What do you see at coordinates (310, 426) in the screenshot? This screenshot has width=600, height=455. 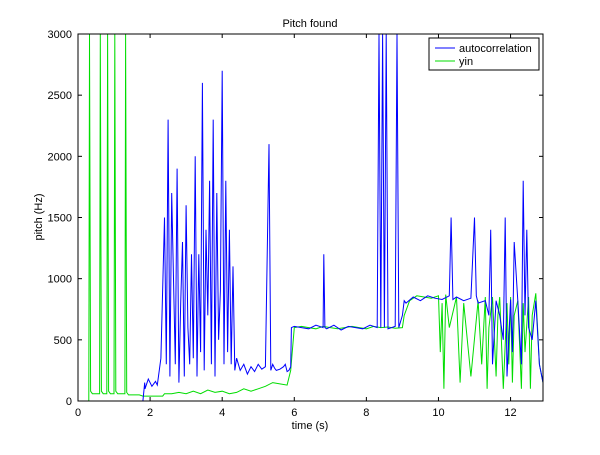 I see `x-axis-label: time (s)` at bounding box center [310, 426].